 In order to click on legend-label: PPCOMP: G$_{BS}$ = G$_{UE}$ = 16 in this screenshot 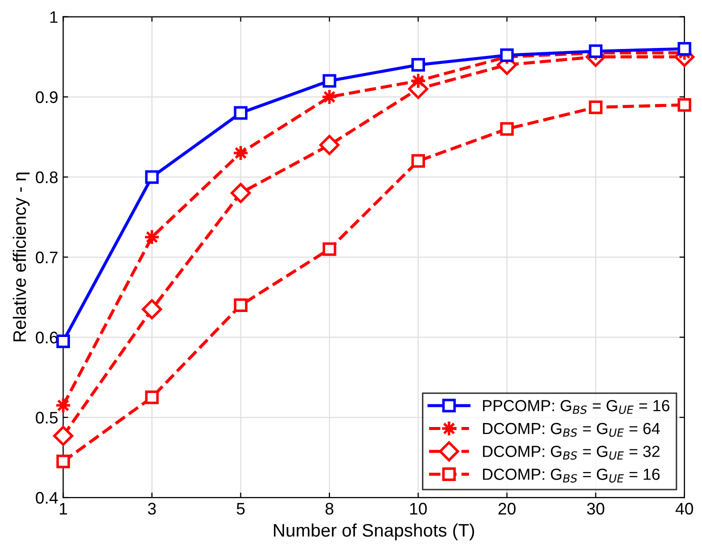, I will do `click(576, 407)`.